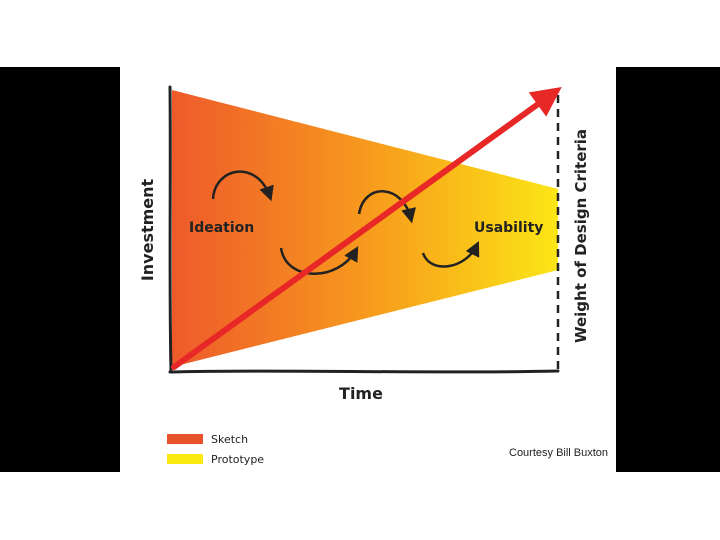 The width and height of the screenshot is (720, 540). Describe the element at coordinates (508, 228) in the screenshot. I see `phase-label-usability: Usability` at that location.